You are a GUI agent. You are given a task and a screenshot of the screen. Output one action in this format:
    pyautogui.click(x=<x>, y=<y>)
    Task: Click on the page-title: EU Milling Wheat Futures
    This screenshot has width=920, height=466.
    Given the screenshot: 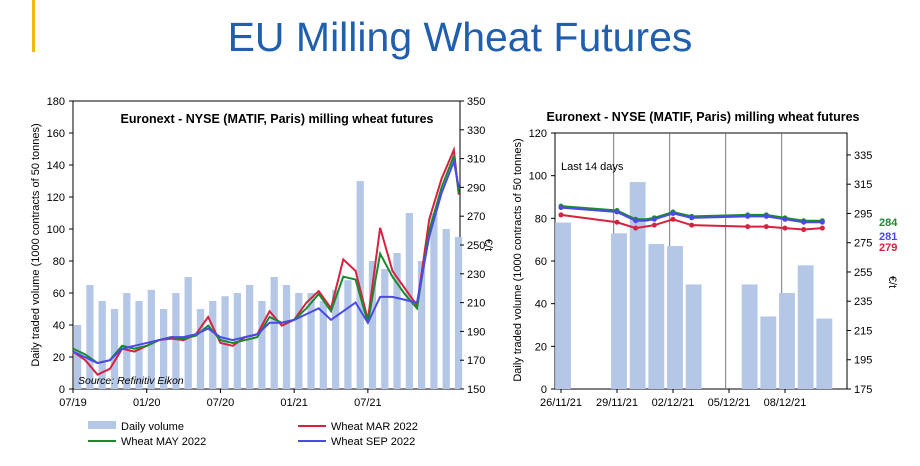 What is the action you would take?
    pyautogui.click(x=460, y=37)
    